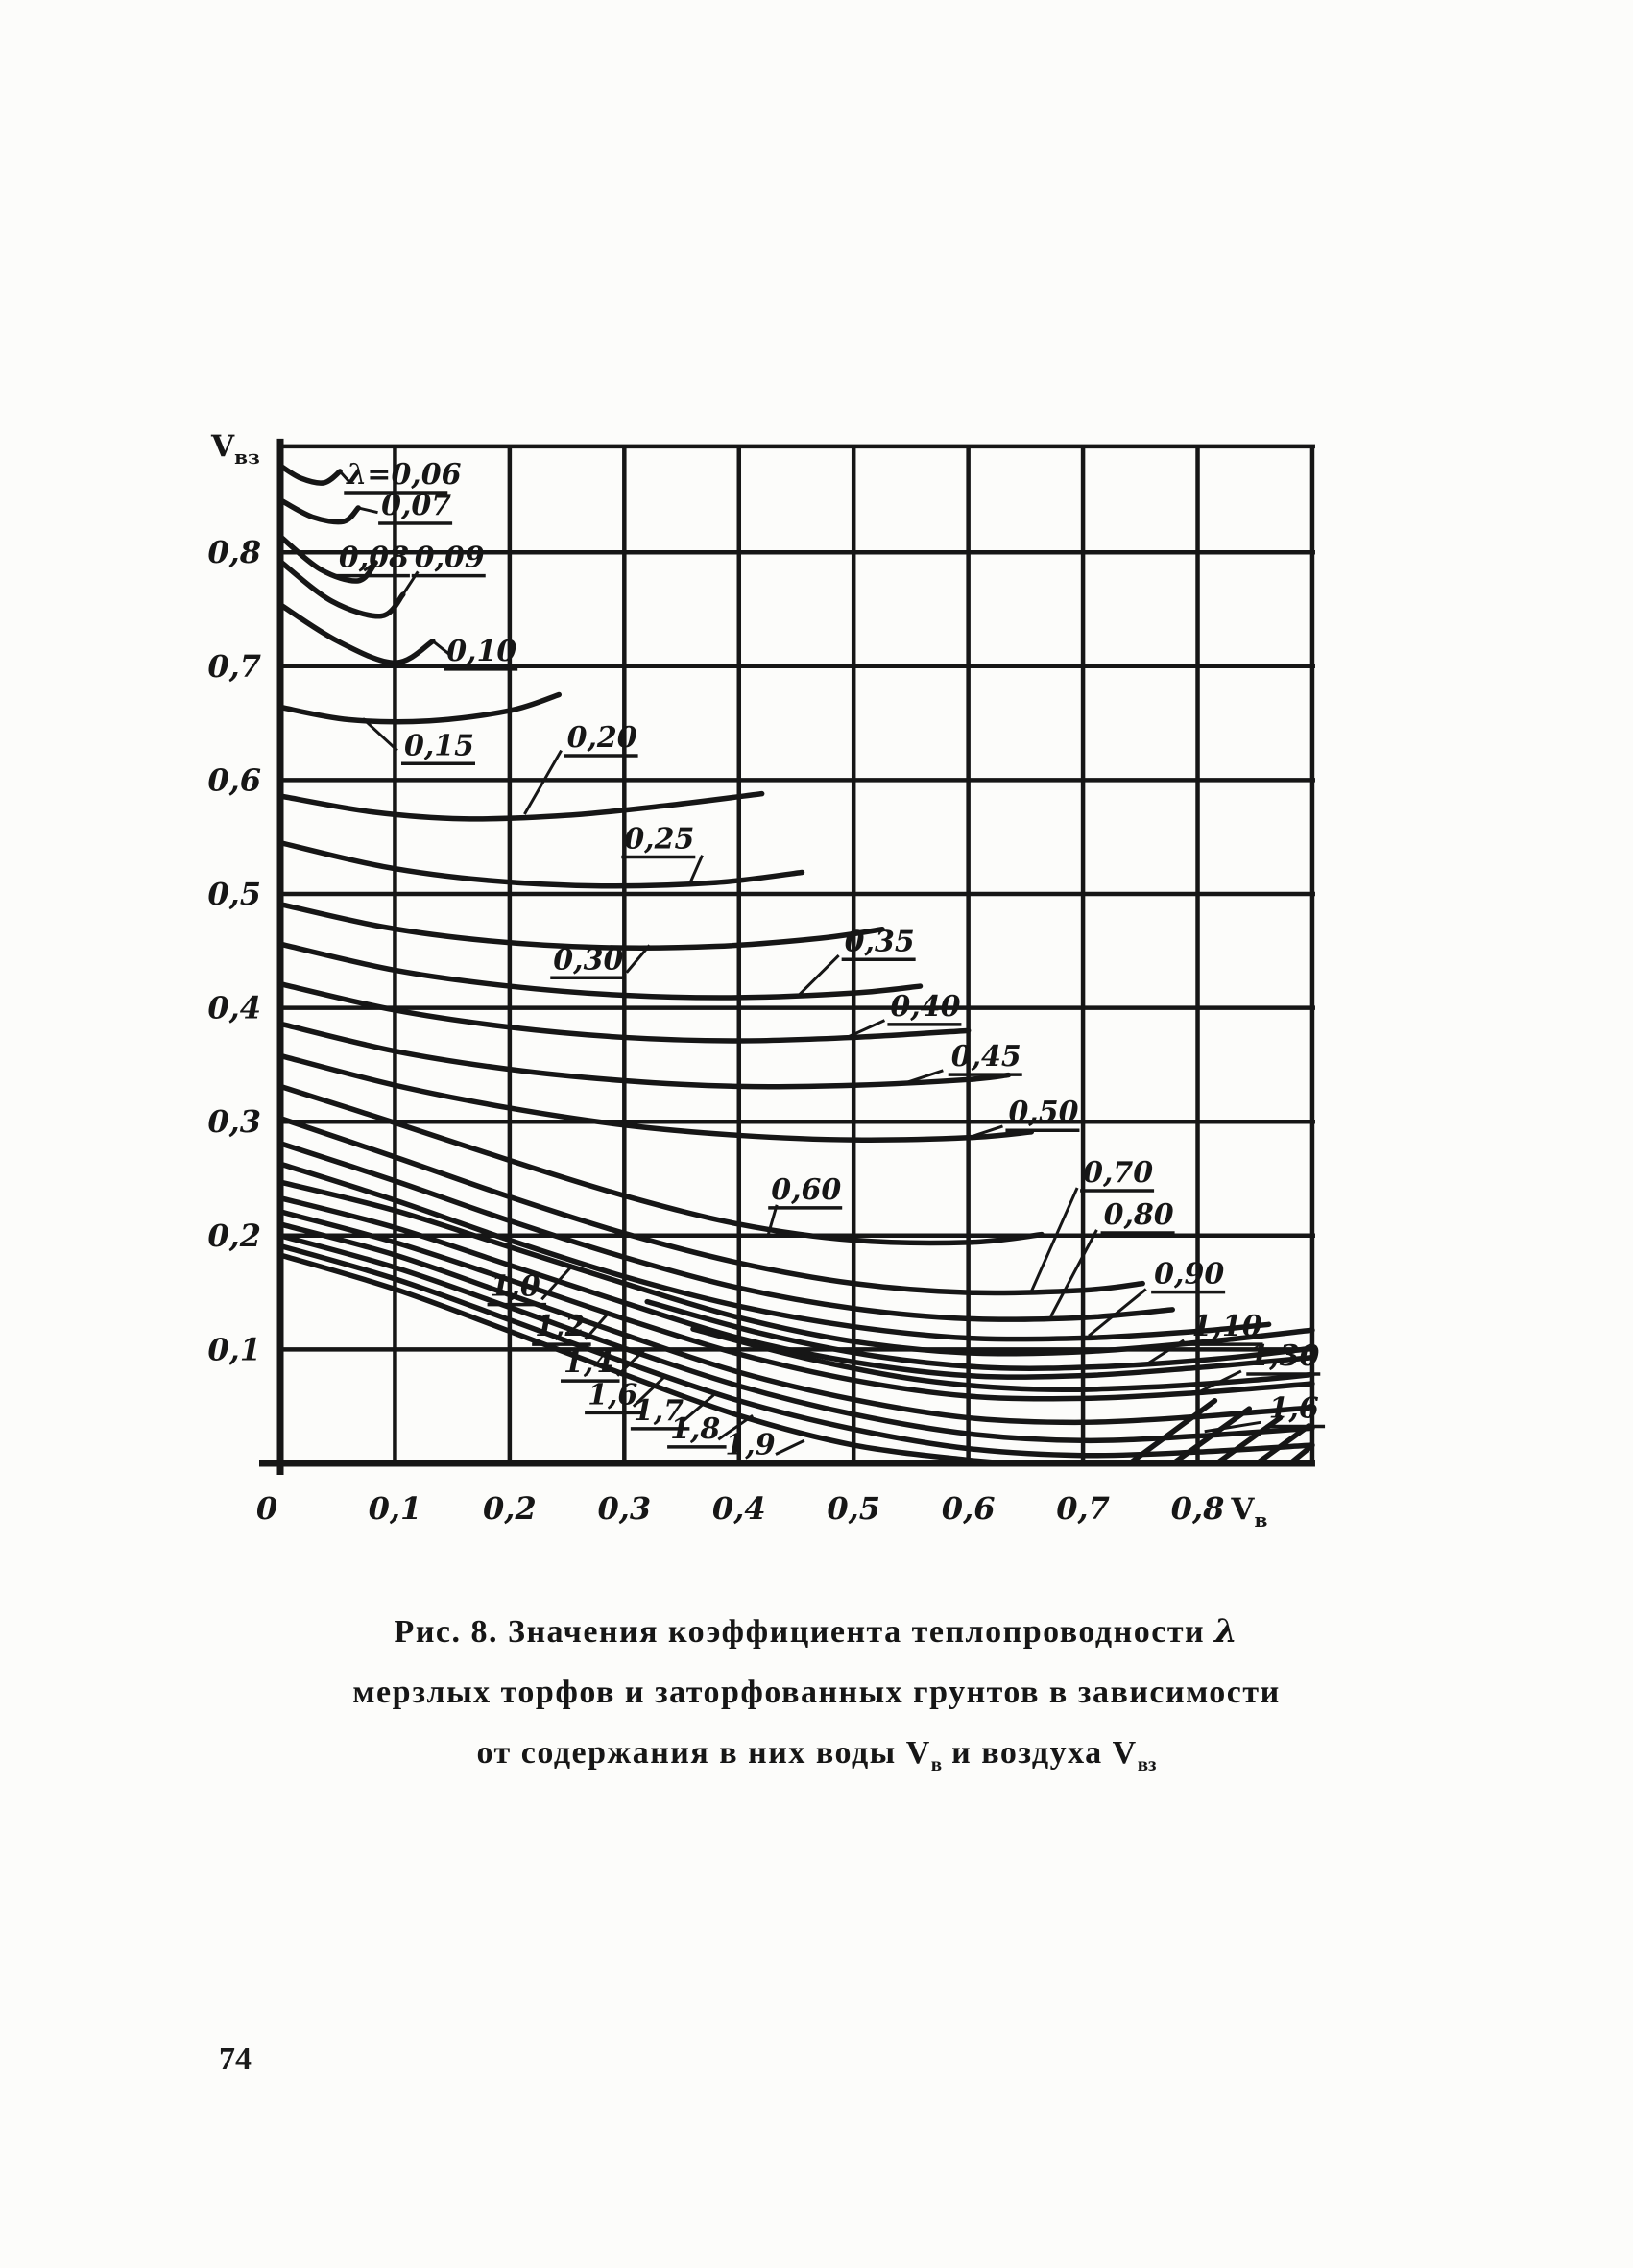 The image size is (1633, 2268). Describe the element at coordinates (234, 1122) in the screenshot. I see `y-tick-label: 0,3` at that location.